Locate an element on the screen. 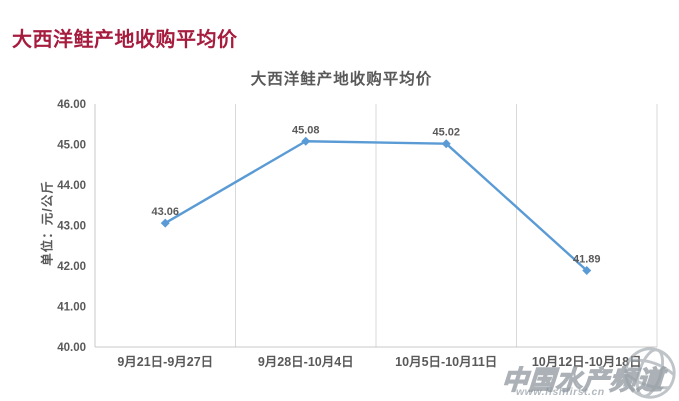 The height and width of the screenshot is (401, 679). y-tick-label: 46.00 is located at coordinates (71, 105).